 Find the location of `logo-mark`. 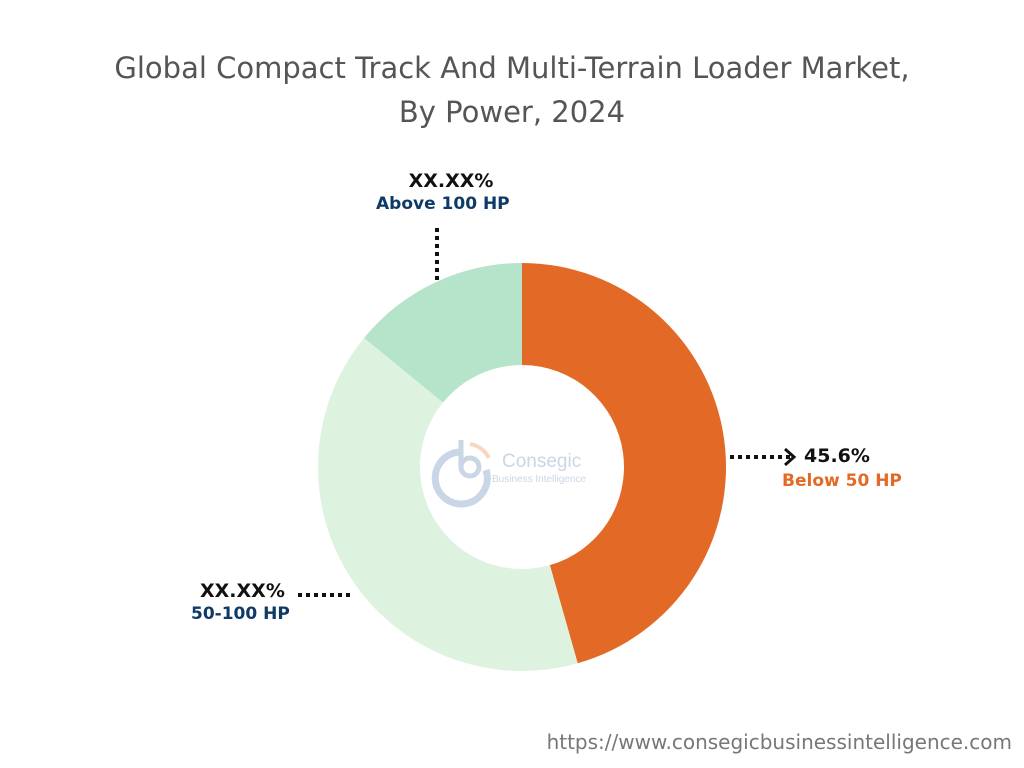

logo-mark is located at coordinates (461, 478).